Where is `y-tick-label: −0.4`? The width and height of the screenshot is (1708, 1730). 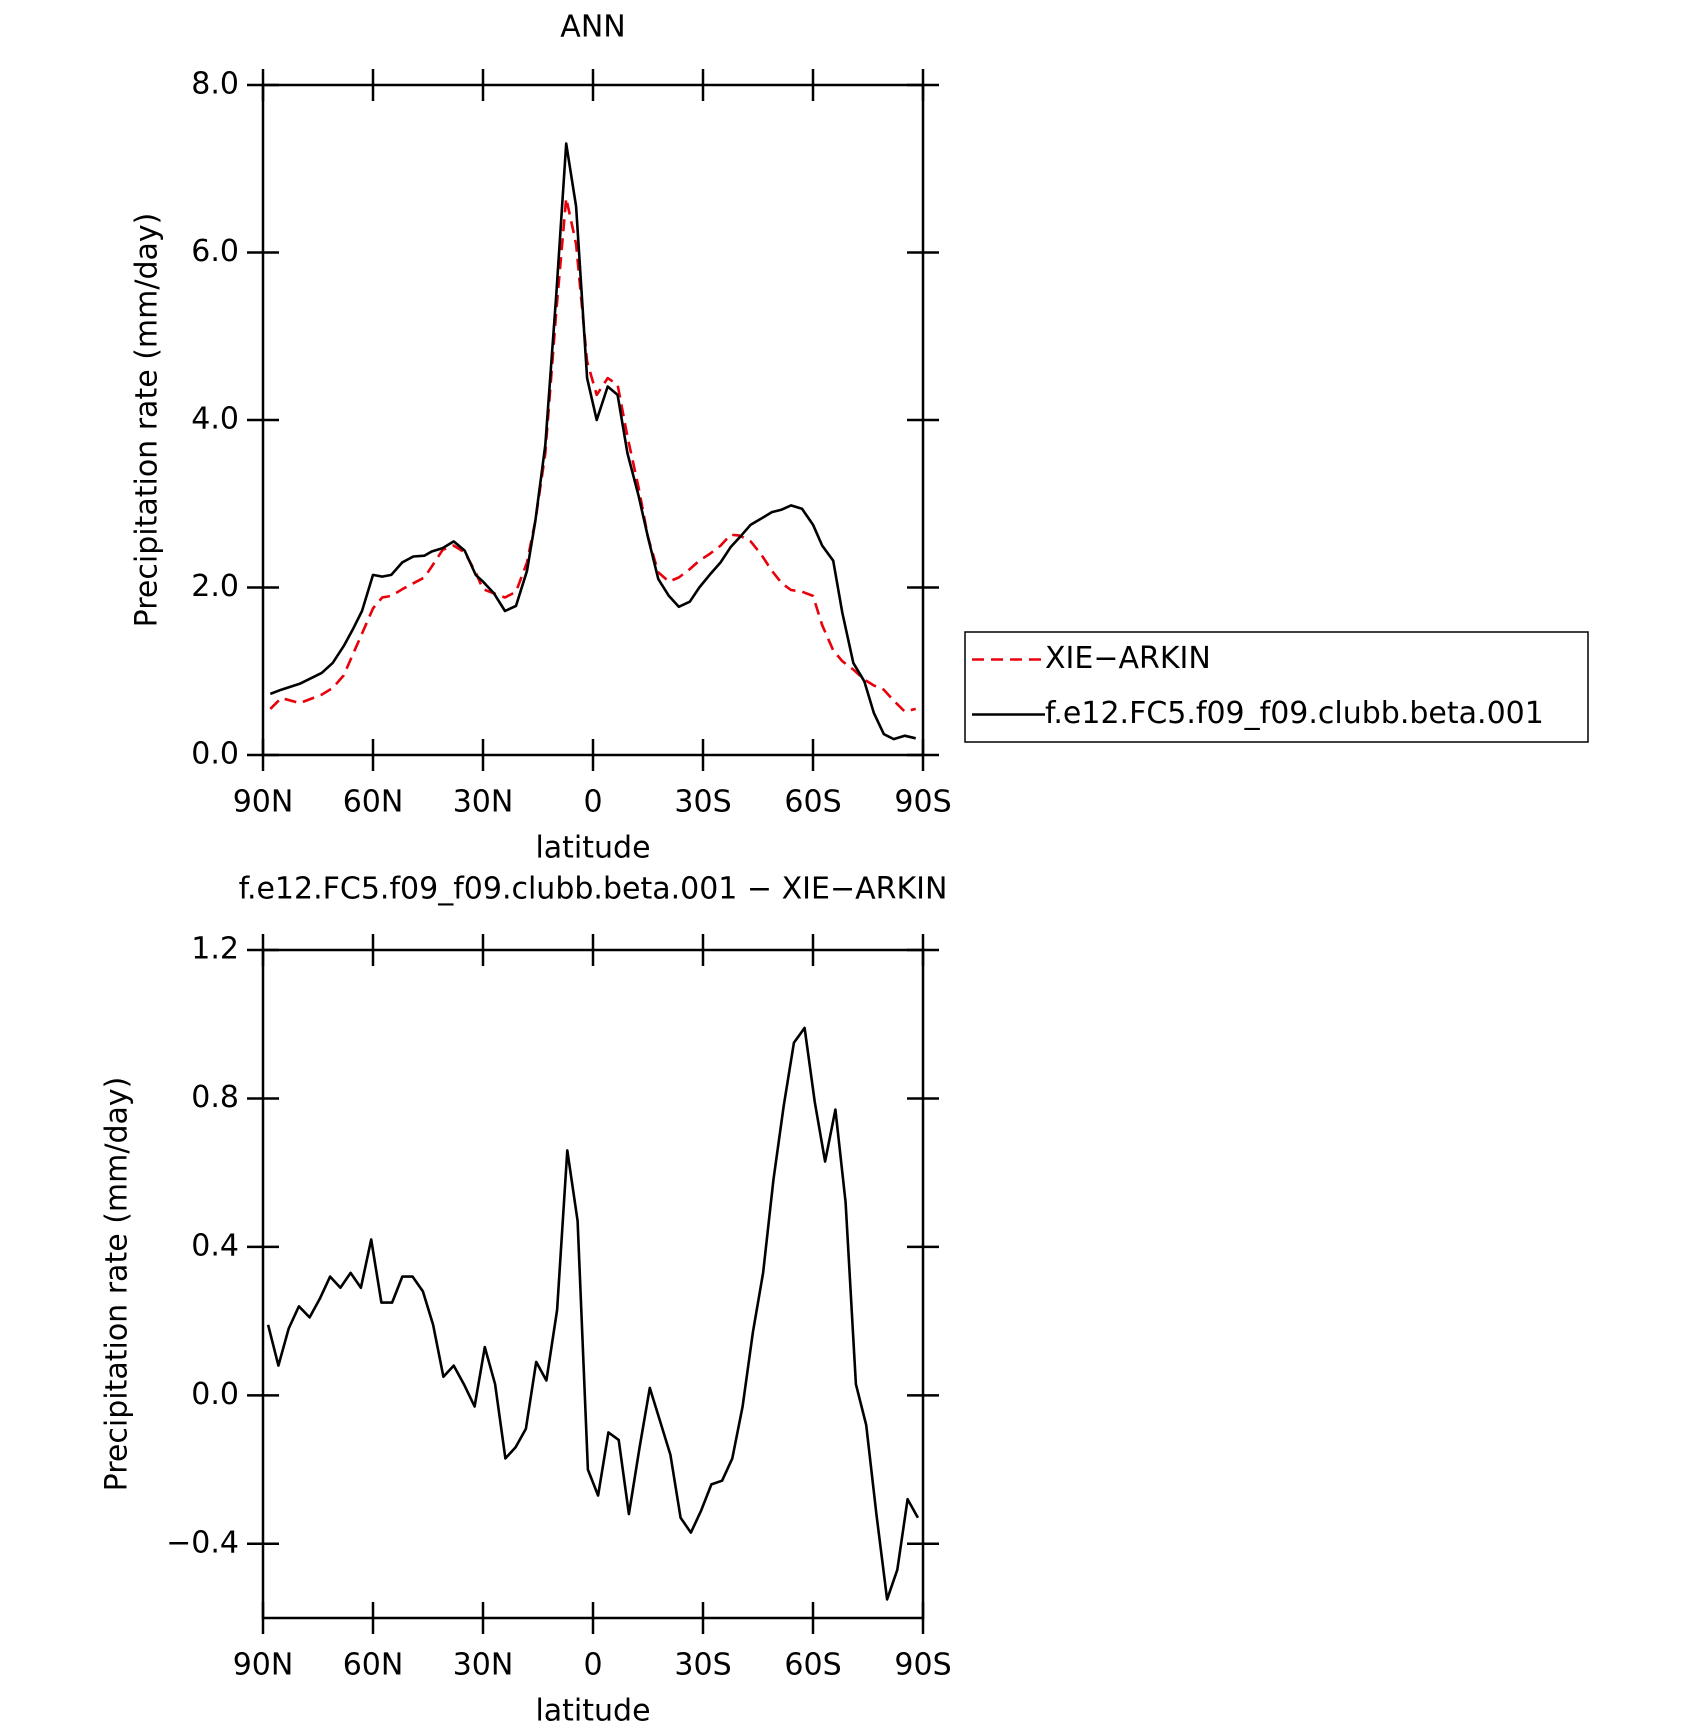
y-tick-label: −0.4 is located at coordinates (202, 1542).